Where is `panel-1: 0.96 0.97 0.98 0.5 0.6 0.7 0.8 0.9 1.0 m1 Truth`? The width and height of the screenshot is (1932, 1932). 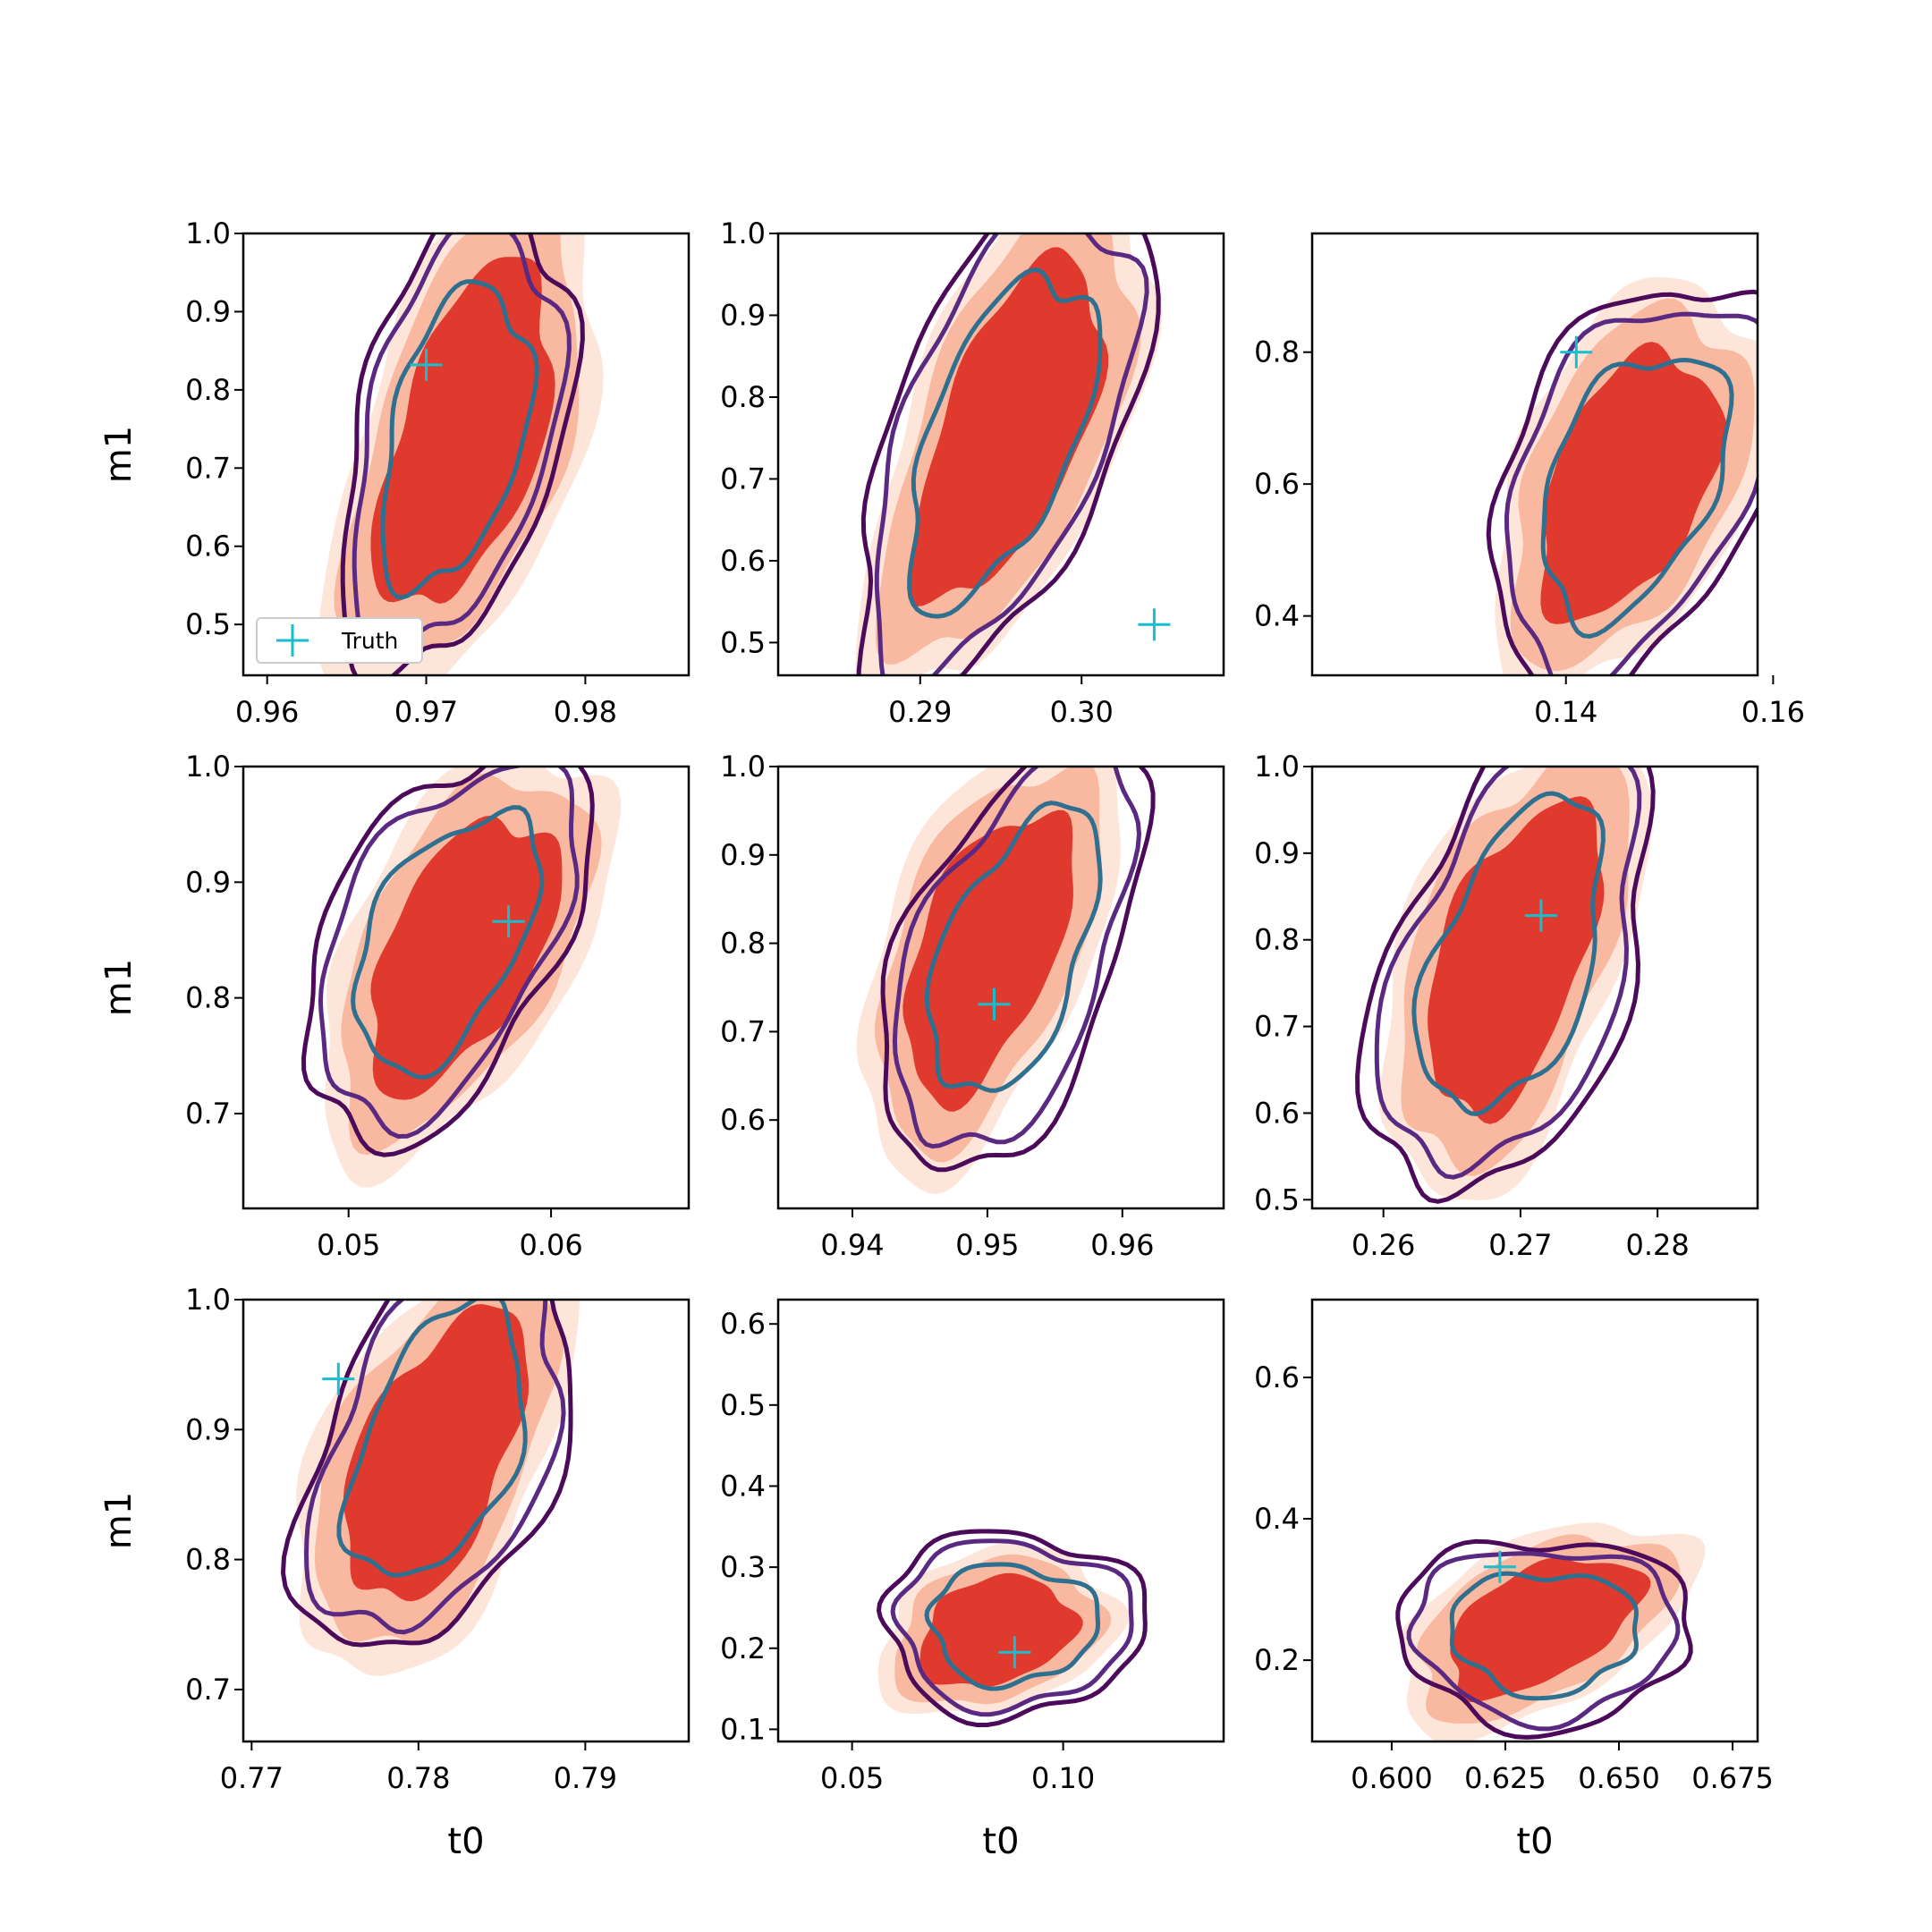
panel-1: 0.96 0.97 0.98 0.5 0.6 0.7 0.8 0.9 1.0 m1 Truth is located at coordinates (394, 472).